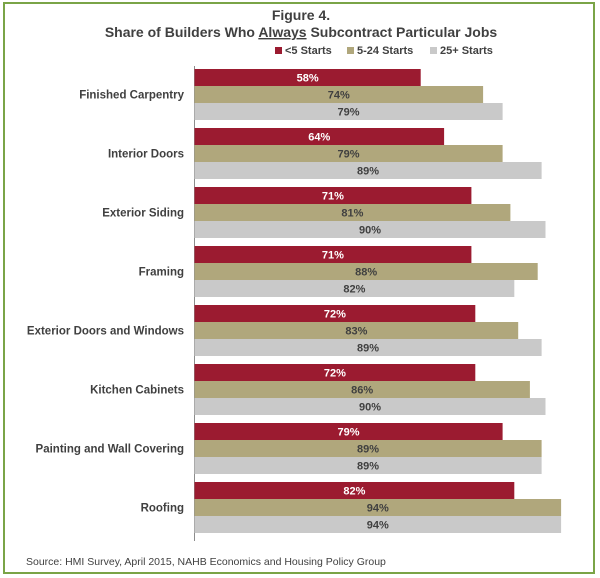 The width and height of the screenshot is (600, 578). I want to click on legend-label-3: 25+ Starts, so click(466, 51).